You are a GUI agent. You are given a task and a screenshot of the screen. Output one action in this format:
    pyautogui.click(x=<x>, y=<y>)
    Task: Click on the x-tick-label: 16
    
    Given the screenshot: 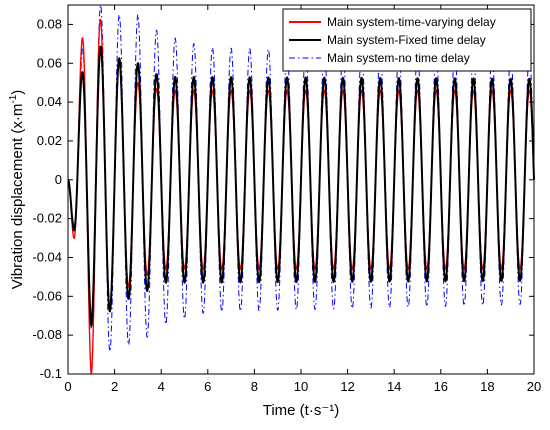 What is the action you would take?
    pyautogui.click(x=441, y=386)
    